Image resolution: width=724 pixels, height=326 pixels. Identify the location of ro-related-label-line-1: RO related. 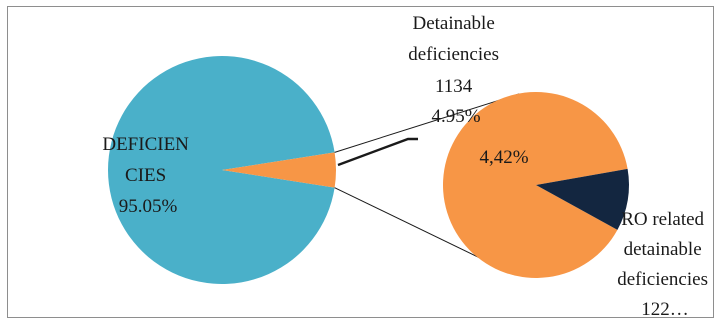
(662, 219).